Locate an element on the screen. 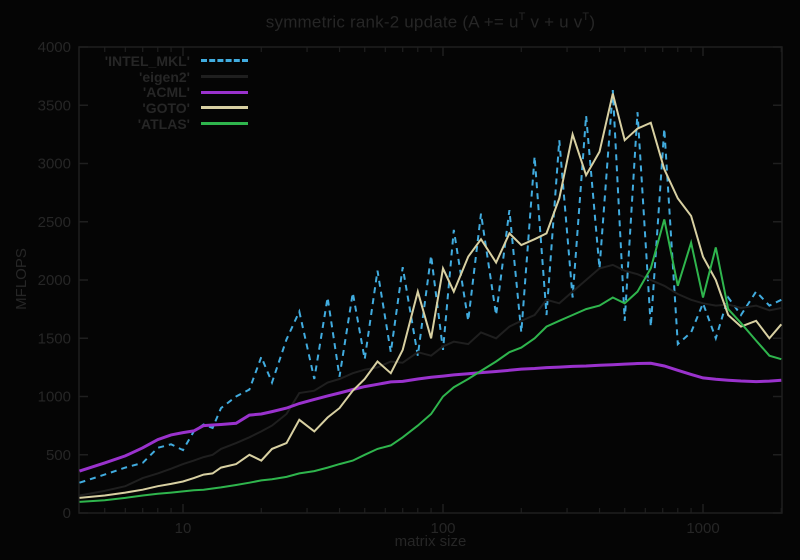  legend-item-eigen2: 'eigen2' is located at coordinates (164, 77).